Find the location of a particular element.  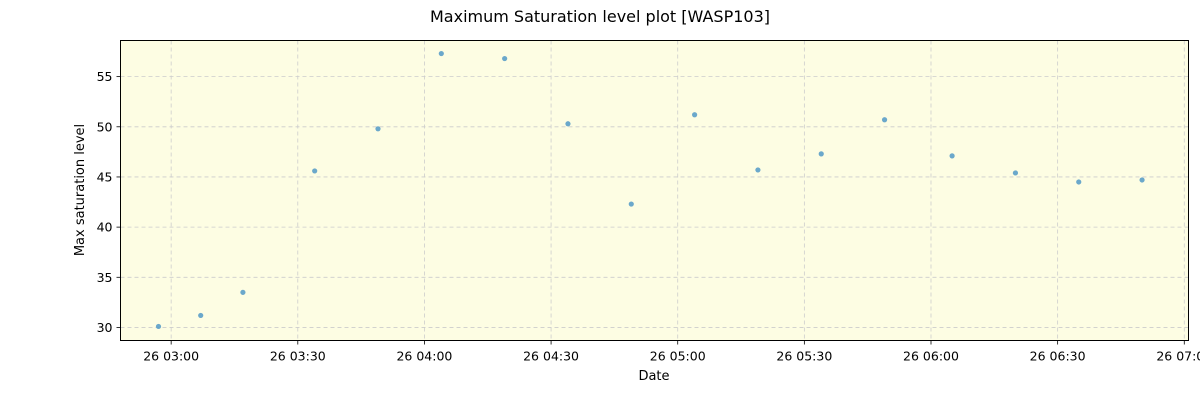

x-tick-label: 26 05:30 is located at coordinates (804, 356).